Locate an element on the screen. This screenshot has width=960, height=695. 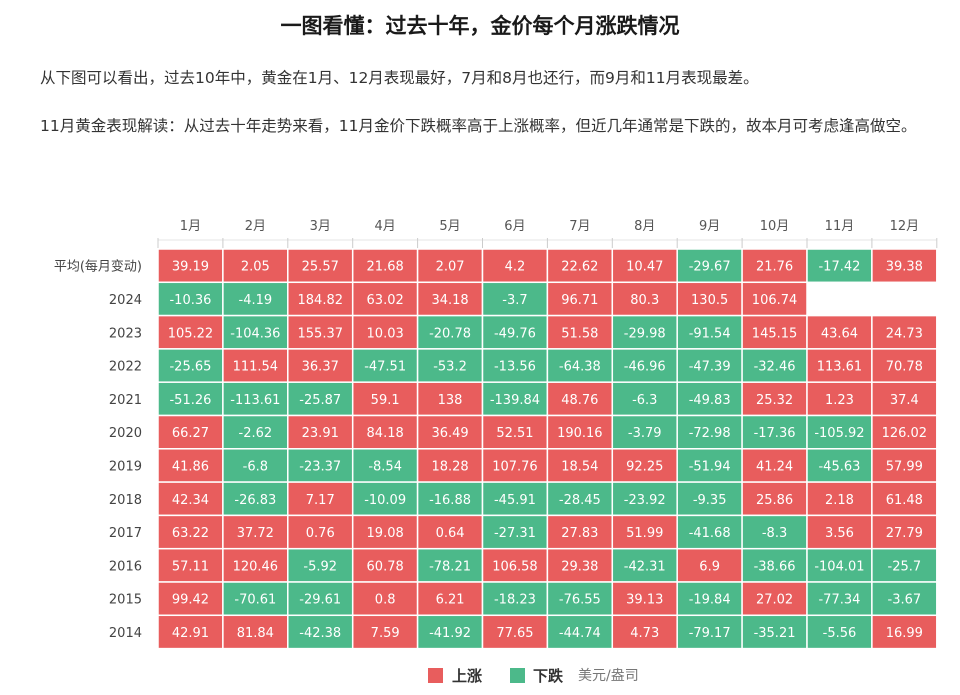
cell-value: -17.36 is located at coordinates (775, 433).